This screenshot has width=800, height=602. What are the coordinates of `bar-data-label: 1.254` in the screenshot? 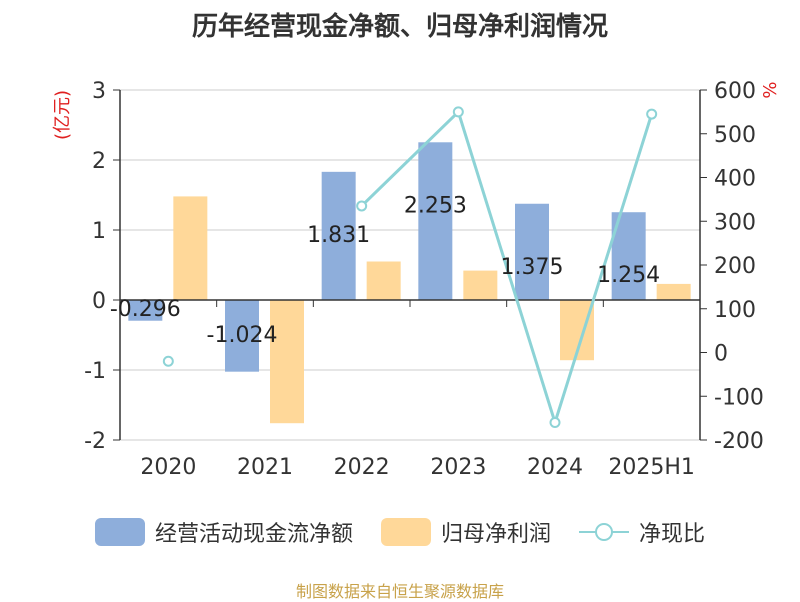 It's located at (628, 275).